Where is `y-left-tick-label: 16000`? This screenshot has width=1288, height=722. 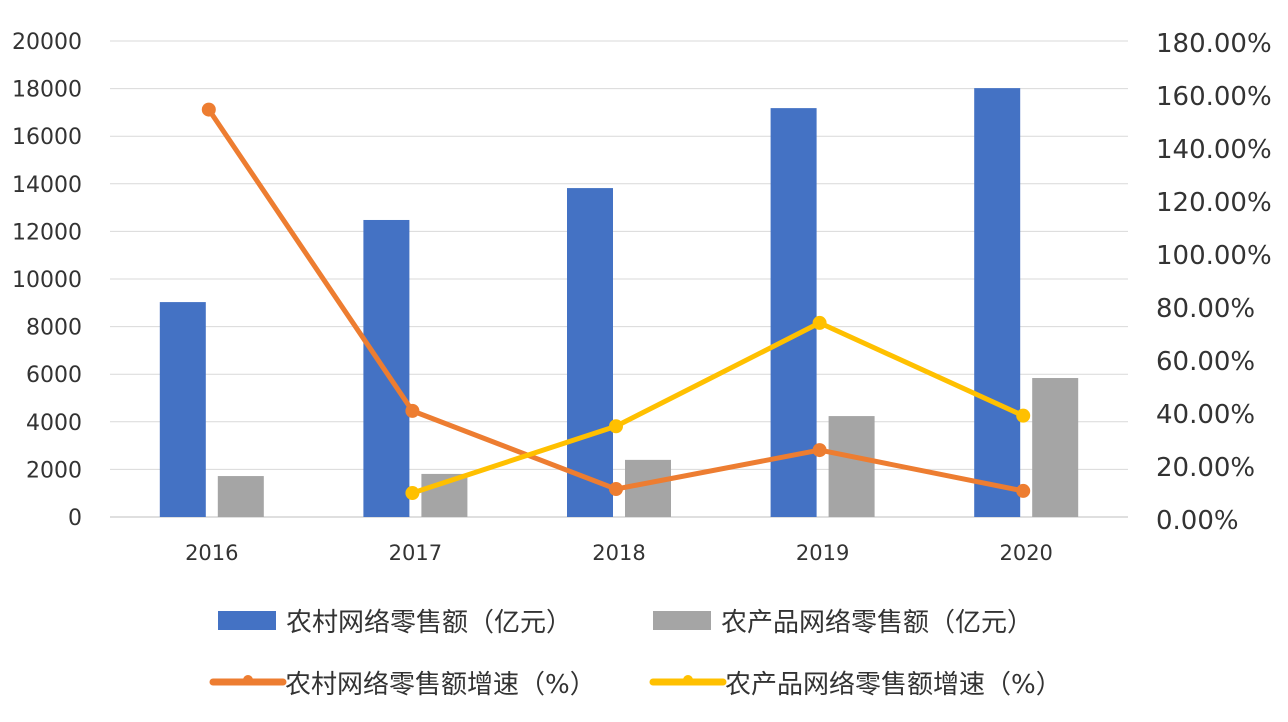 y-left-tick-label: 16000 is located at coordinates (47, 137).